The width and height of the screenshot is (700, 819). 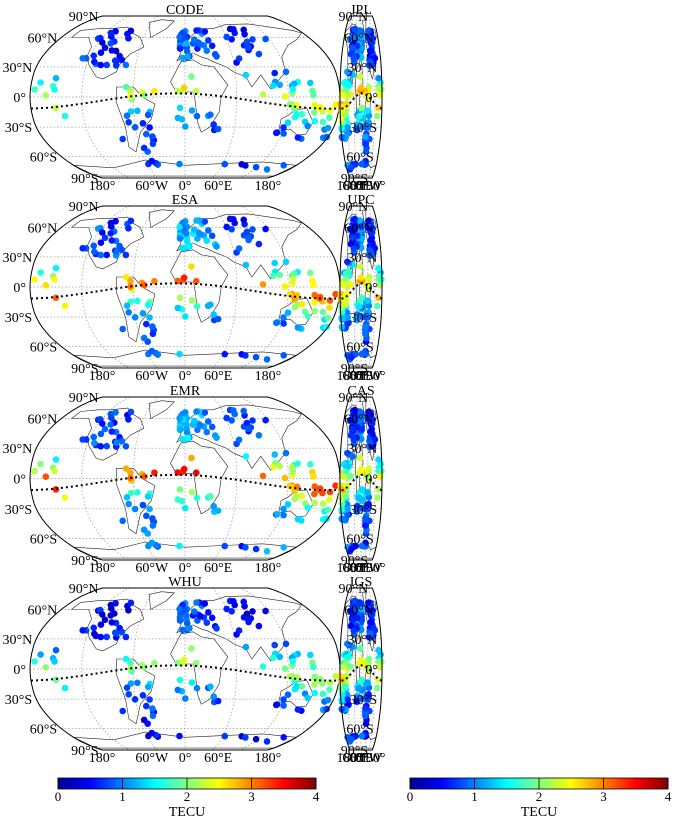 What do you see at coordinates (361, 99) in the screenshot?
I see `stations` at bounding box center [361, 99].